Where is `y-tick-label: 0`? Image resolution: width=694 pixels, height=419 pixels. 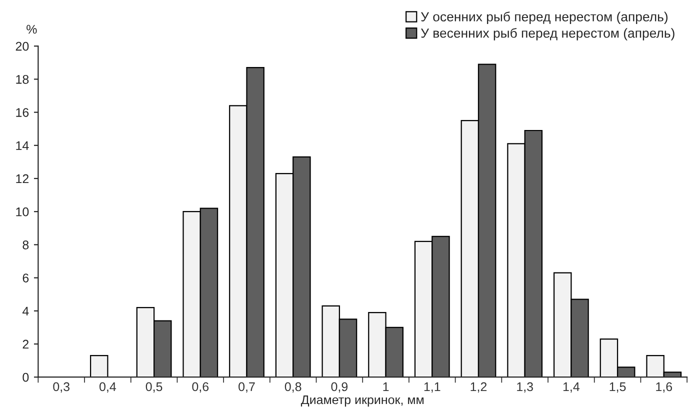
y-tick-label: 0 is located at coordinates (25, 377).